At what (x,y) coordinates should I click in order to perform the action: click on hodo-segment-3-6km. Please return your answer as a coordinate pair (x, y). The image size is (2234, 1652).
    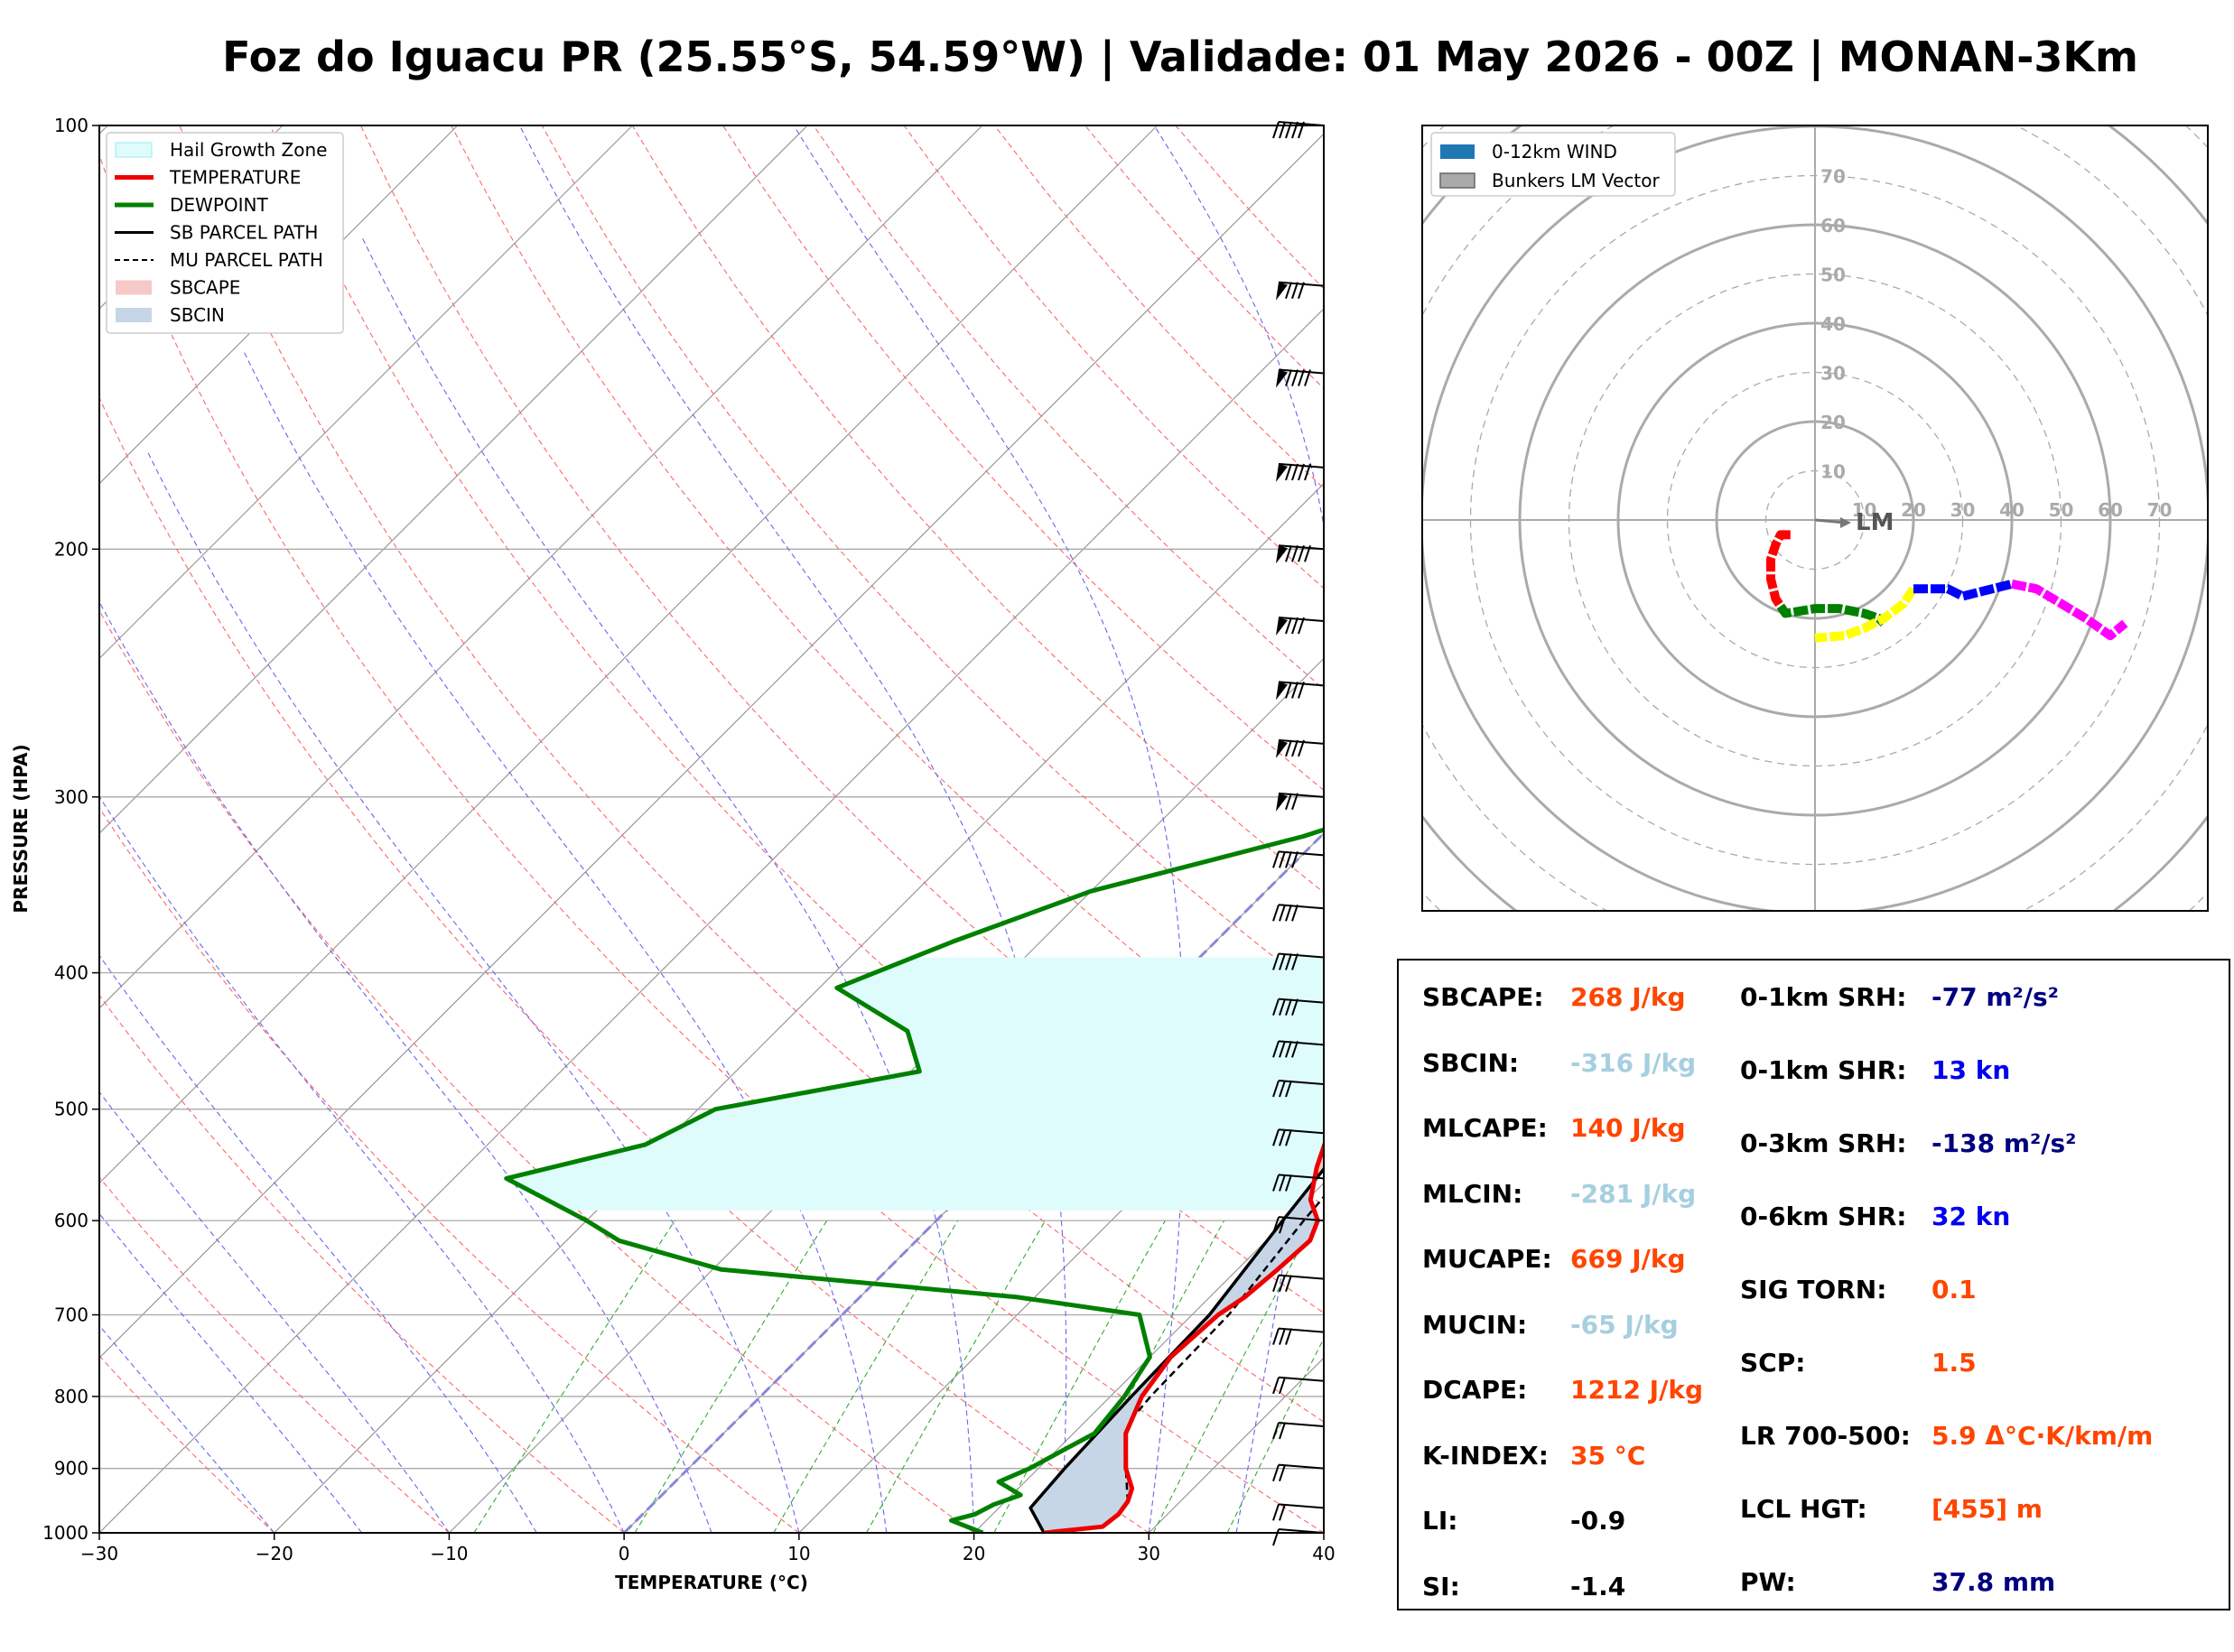
    Looking at the image, I should click on (1866, 614).